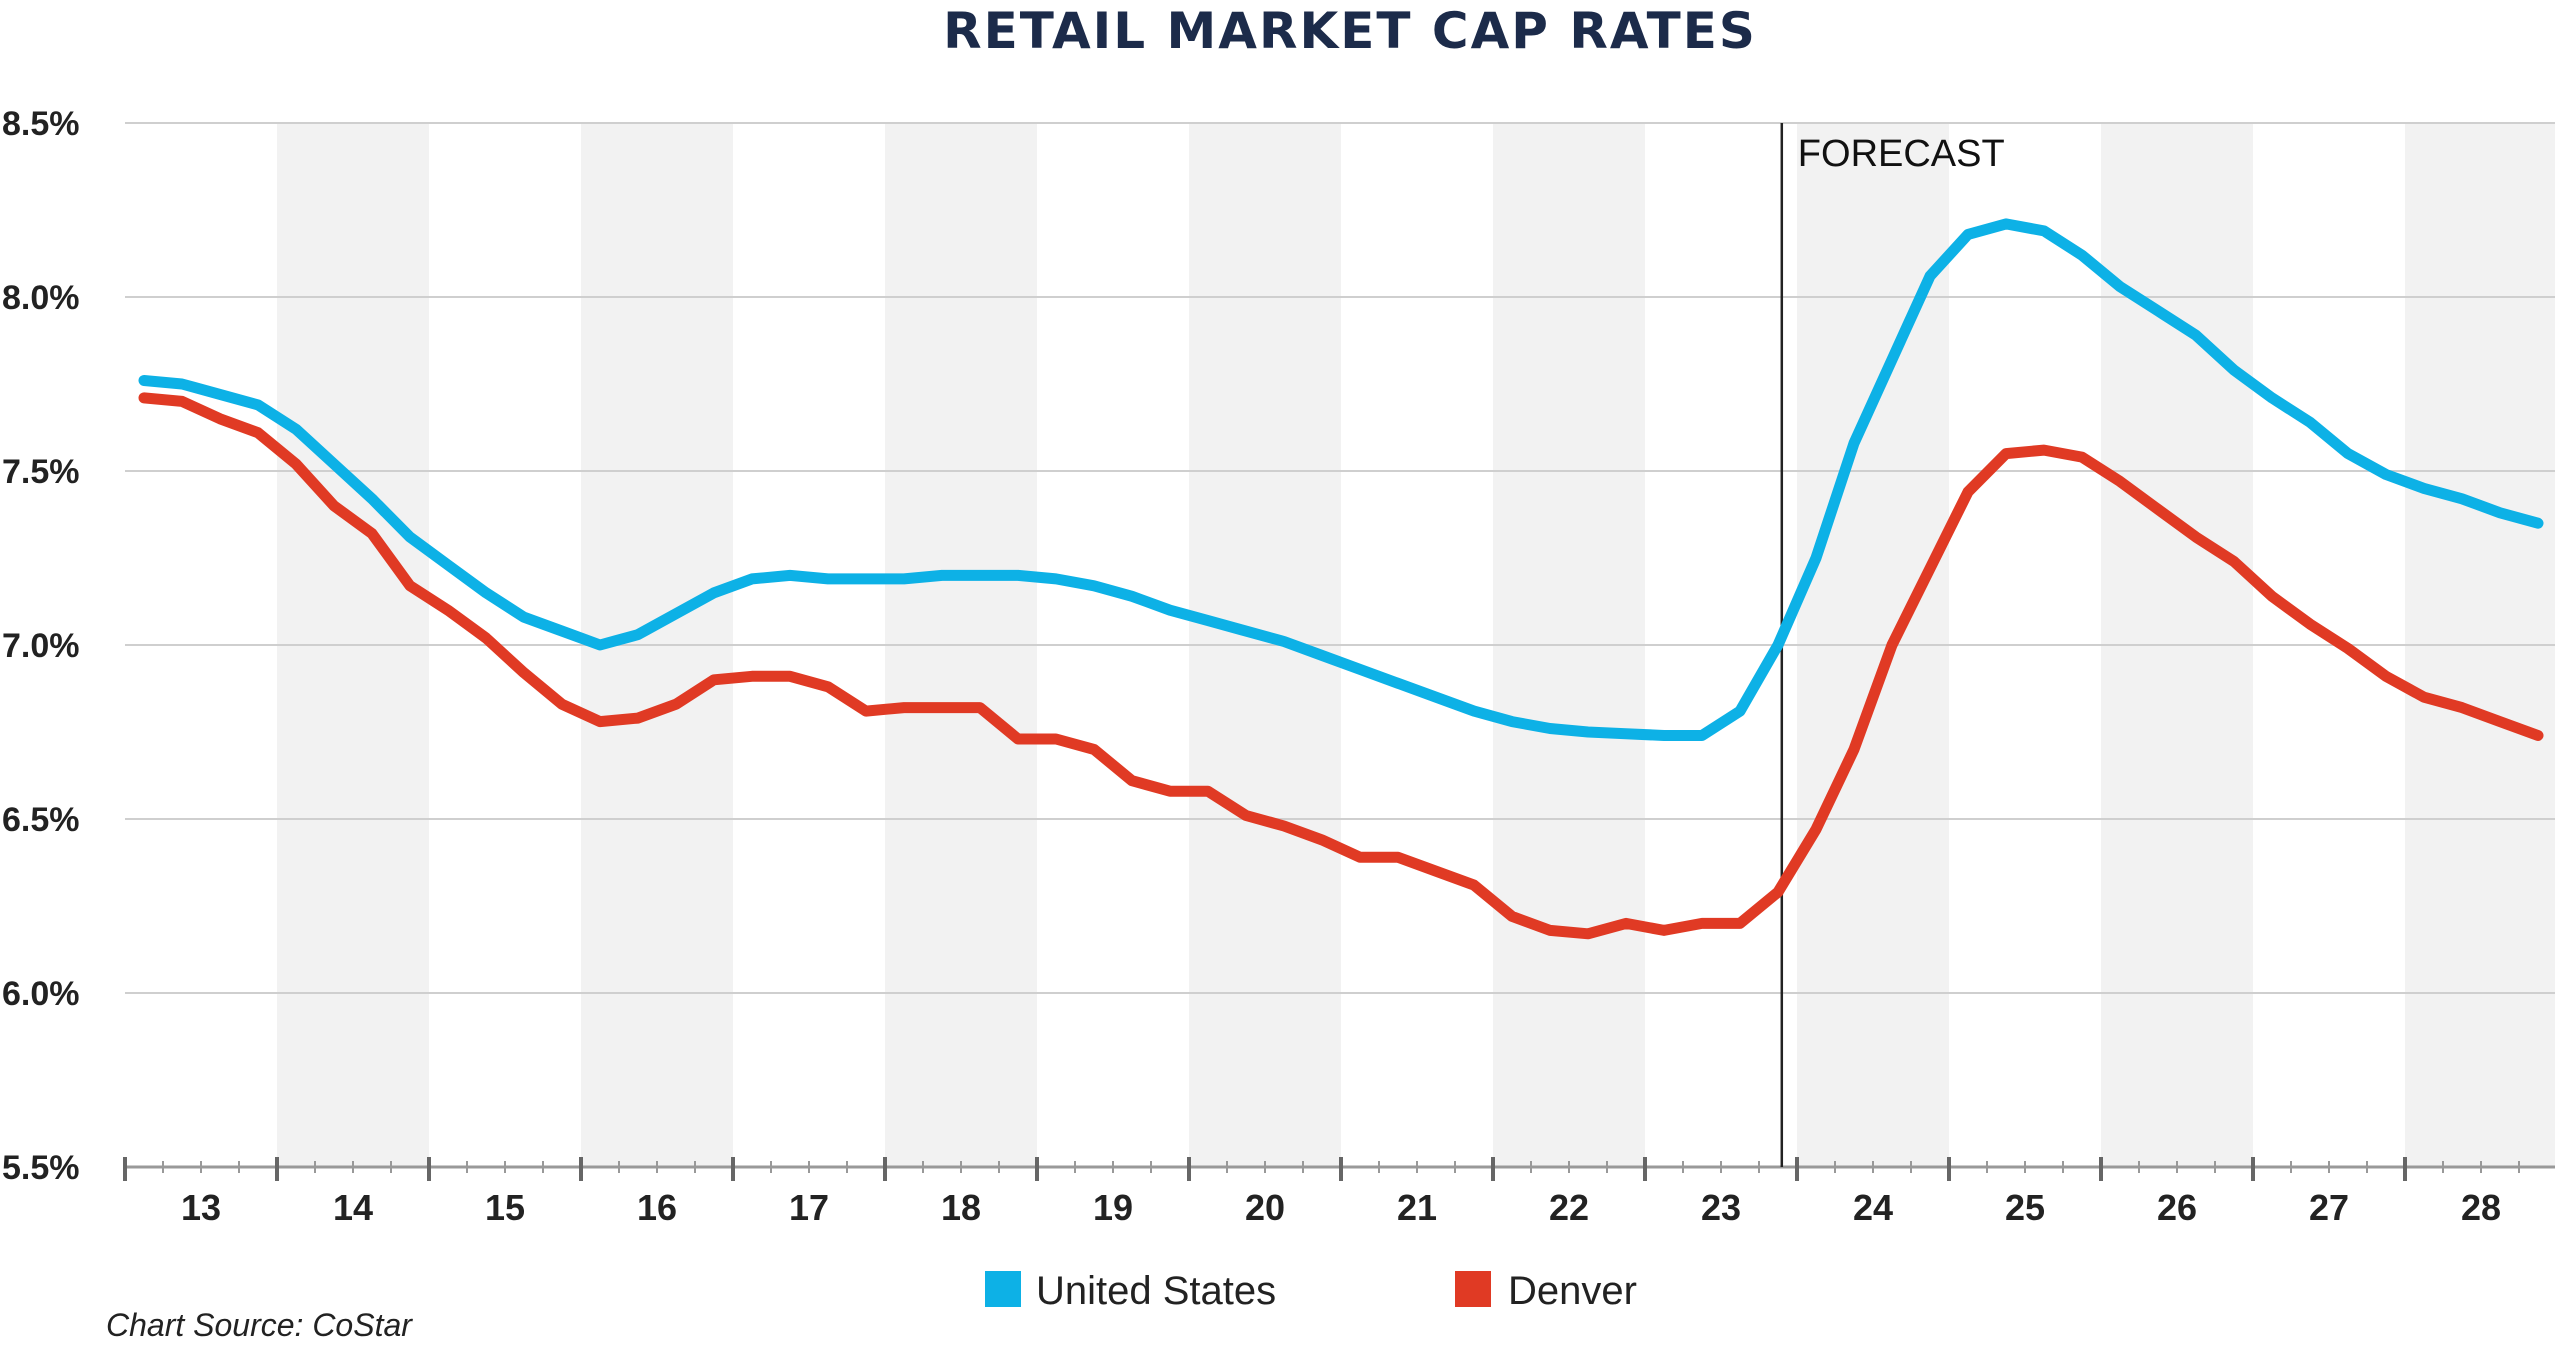  Describe the element at coordinates (1339, 1192) in the screenshot. I see `x-axis: 13 14 15 16 17 18 19 20 21 22 23 24 25 26 27 28` at that location.